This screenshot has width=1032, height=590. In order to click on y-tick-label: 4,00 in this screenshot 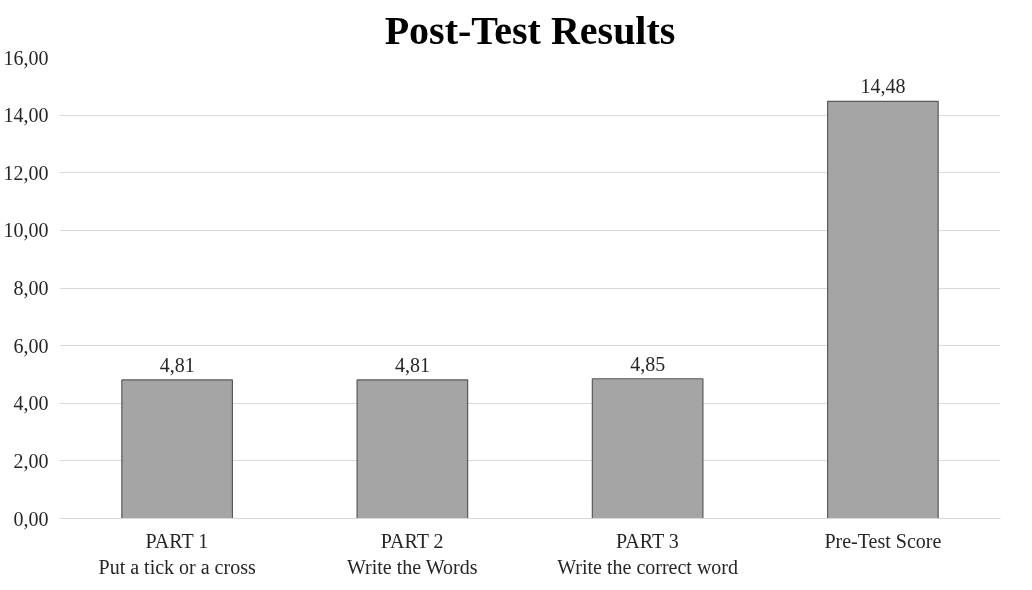, I will do `click(31, 403)`.